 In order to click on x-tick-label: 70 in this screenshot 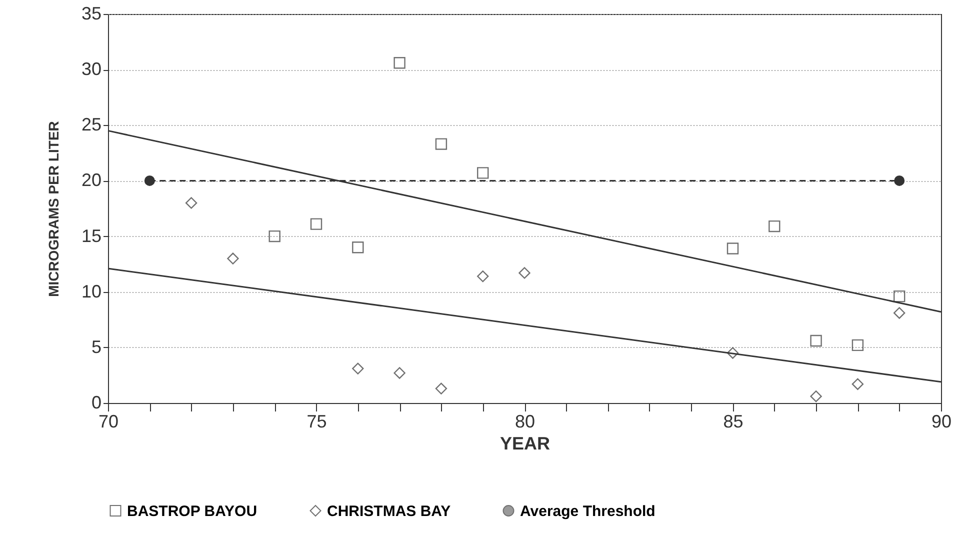, I will do `click(108, 422)`.